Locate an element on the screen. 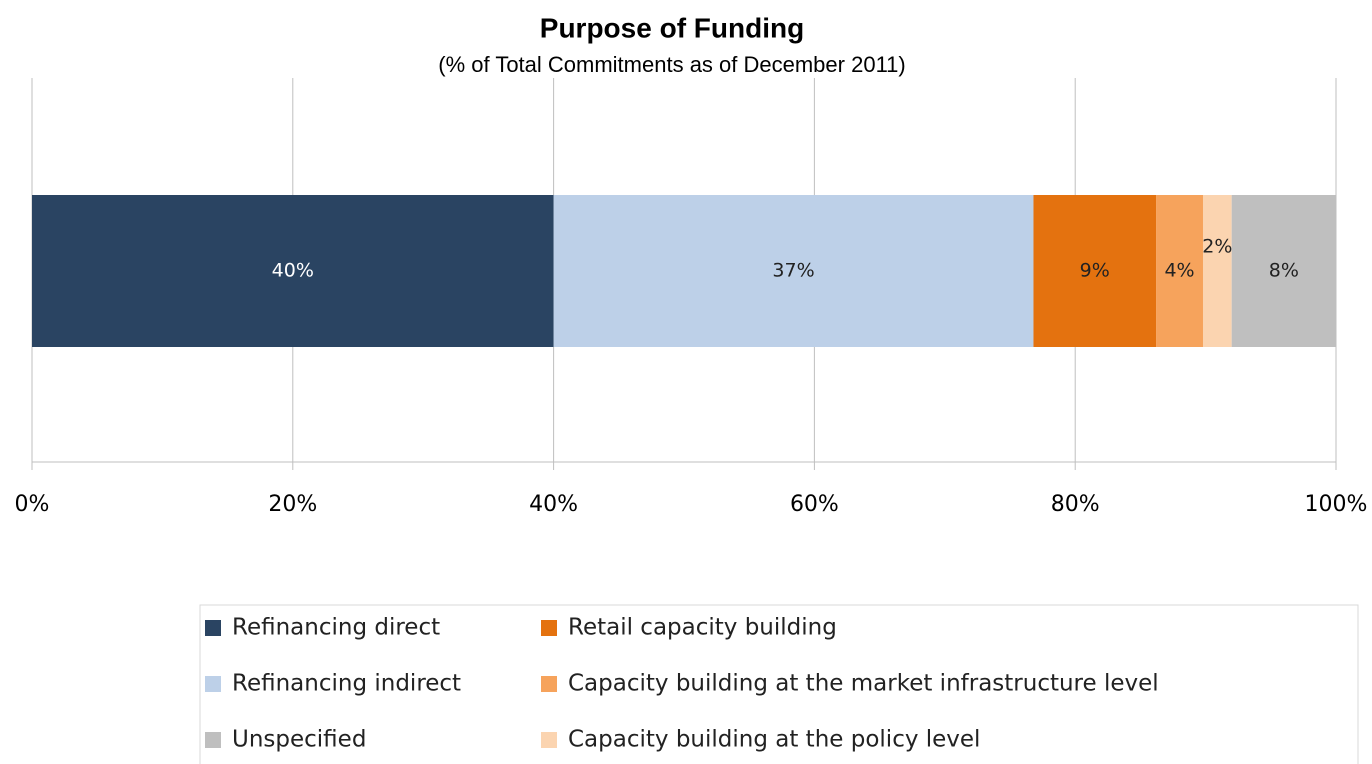  x-tick-label: 80% is located at coordinates (1075, 504).